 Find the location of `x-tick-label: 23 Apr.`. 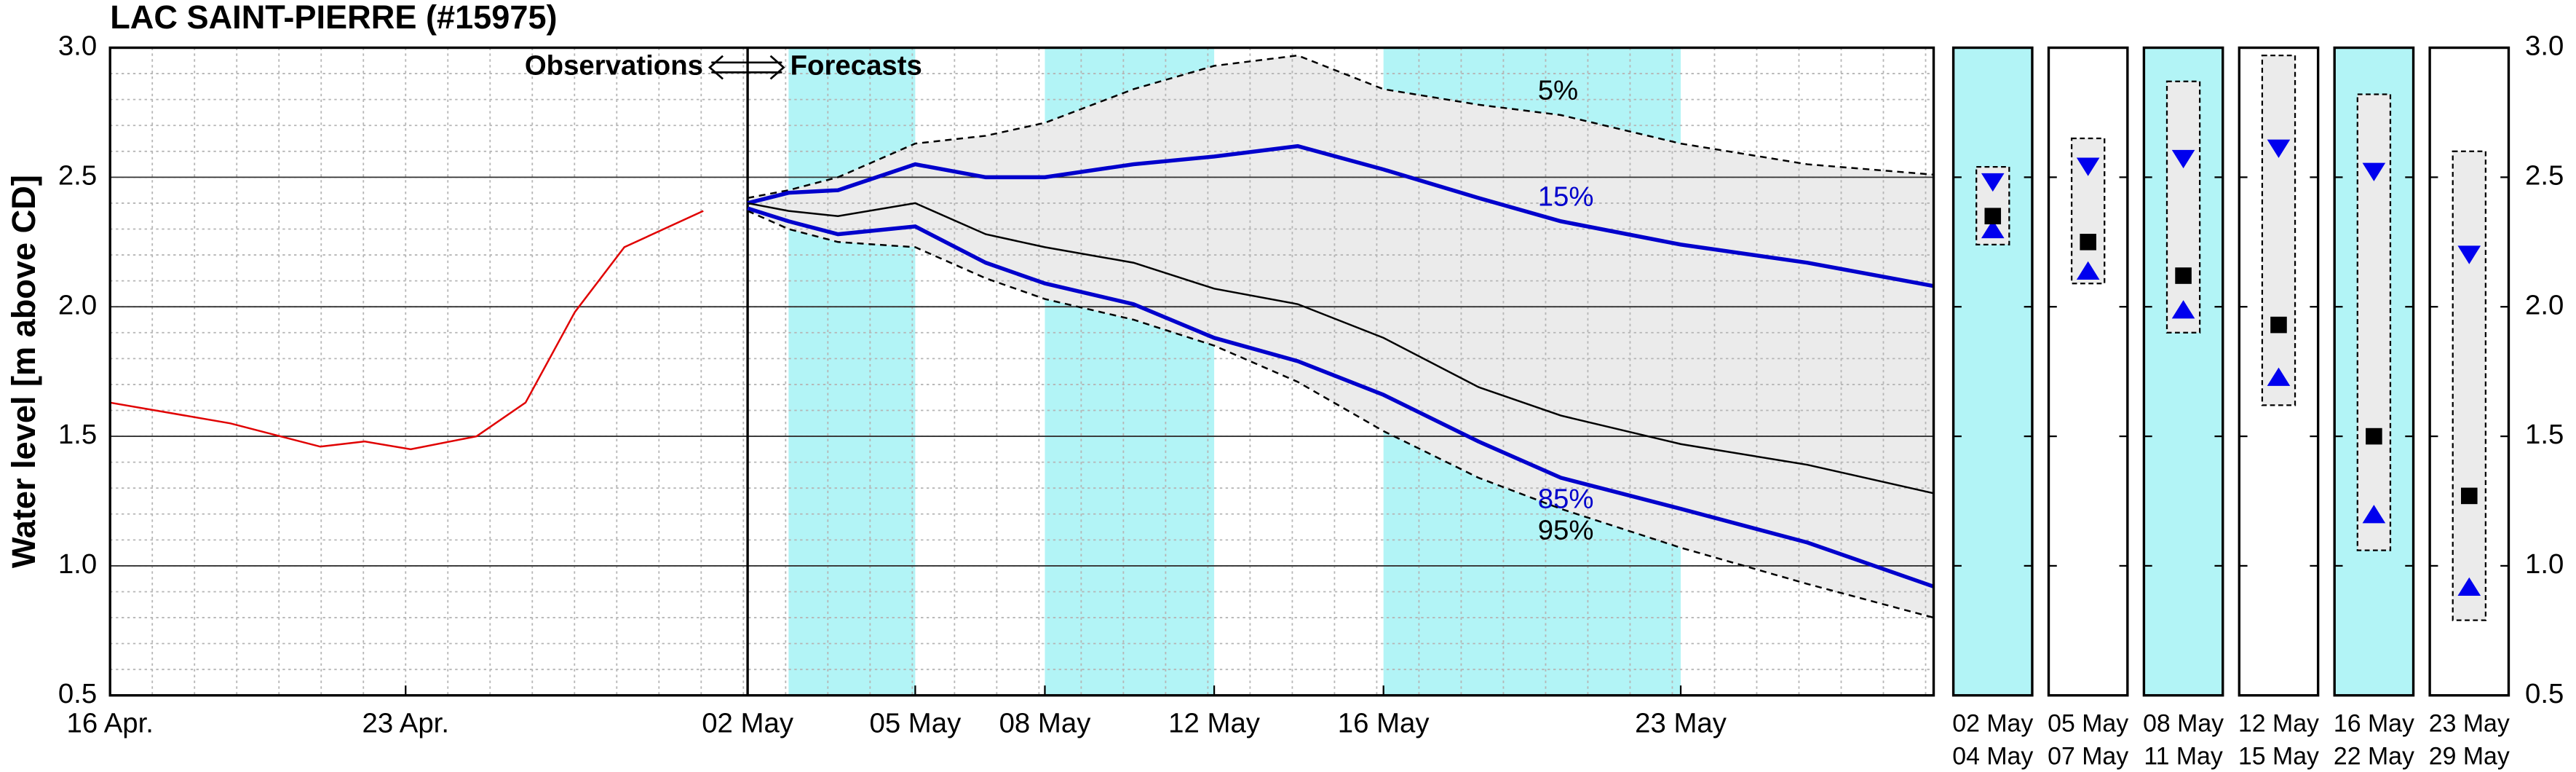

x-tick-label: 23 Apr. is located at coordinates (405, 723).